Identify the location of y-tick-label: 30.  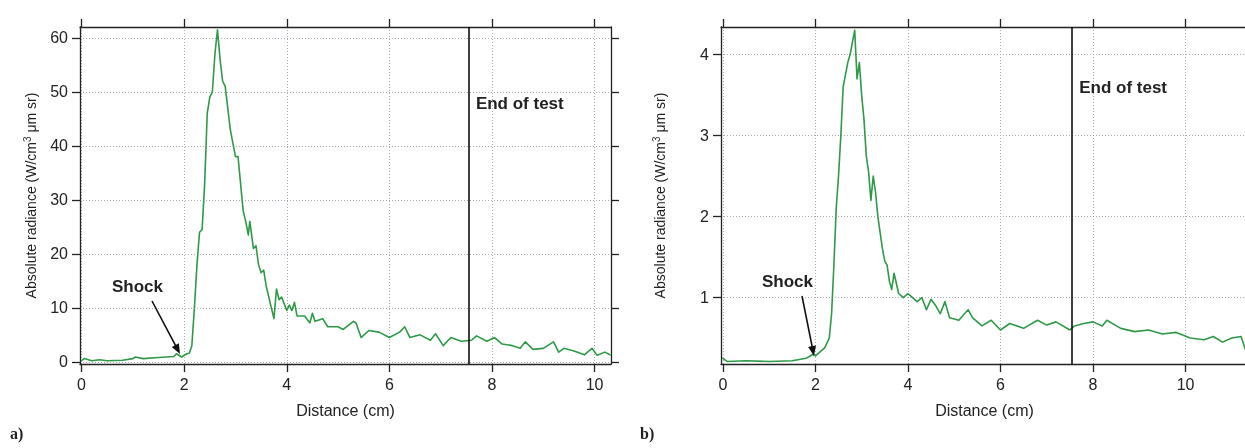
(59, 200).